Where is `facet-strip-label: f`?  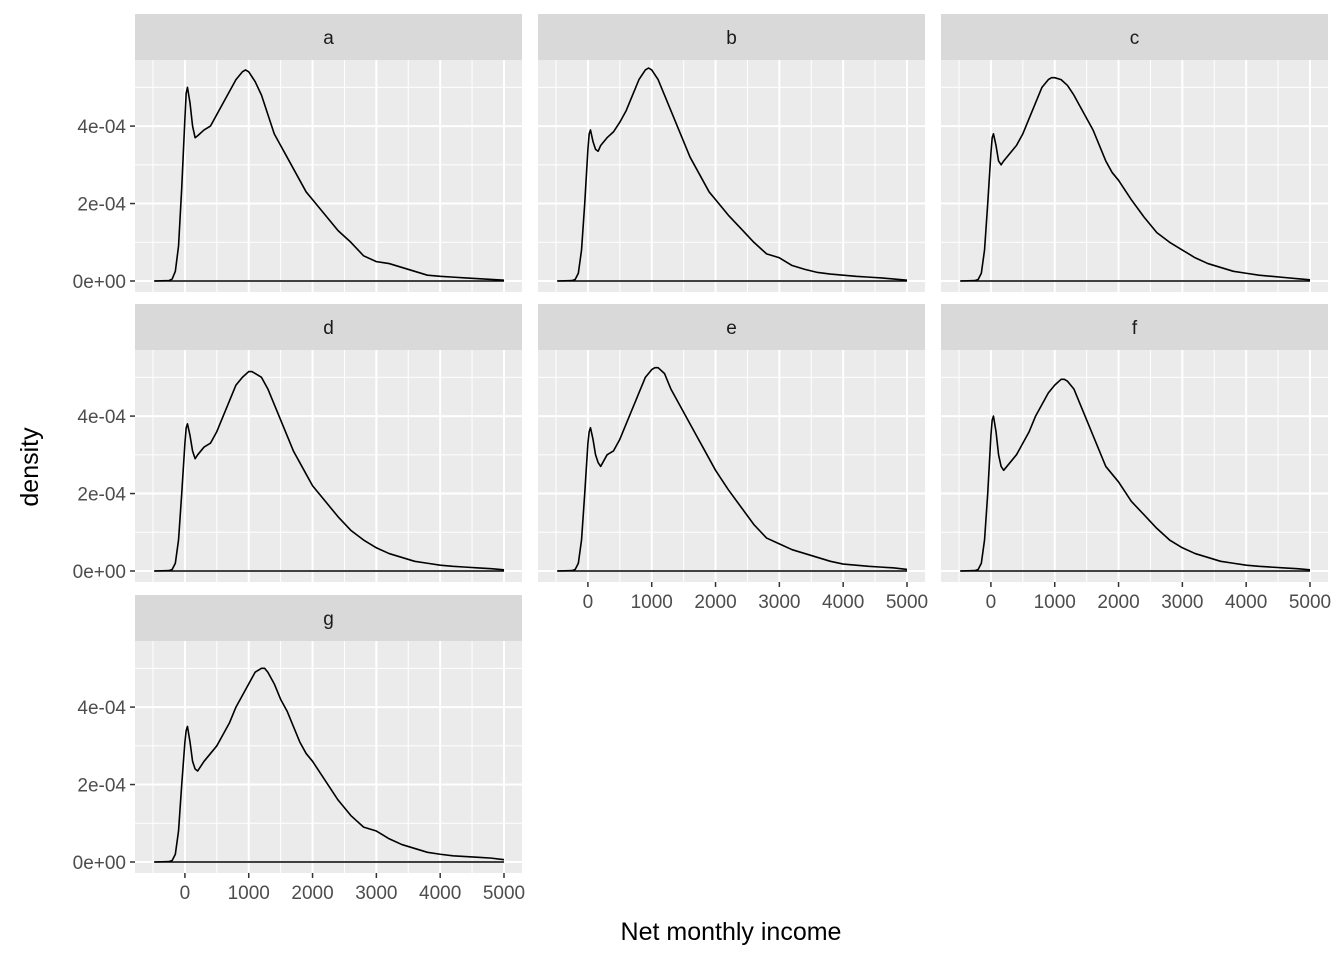
facet-strip-label: f is located at coordinates (1135, 328).